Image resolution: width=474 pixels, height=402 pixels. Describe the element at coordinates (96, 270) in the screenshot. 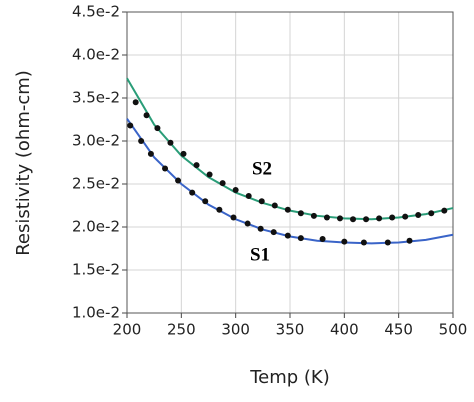

I see `y-tick-label: 1.5e-2` at that location.